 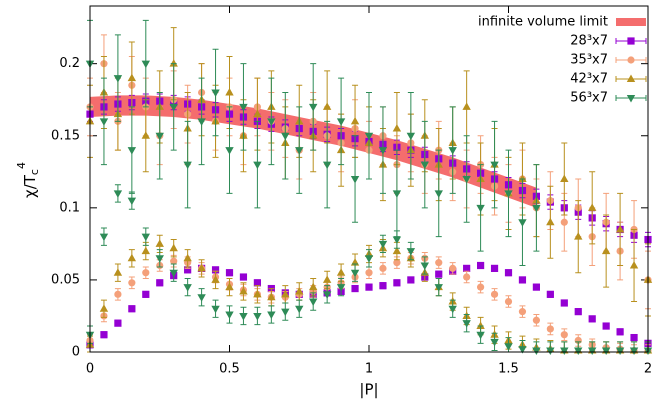 I want to click on x-tick-label: 0, so click(x=90, y=369).